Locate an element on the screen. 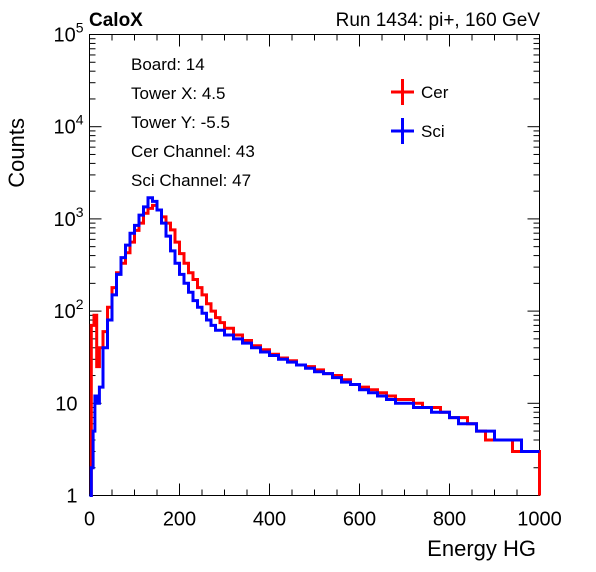  info-tower-y: Tower Y: -5.5 is located at coordinates (180, 122).